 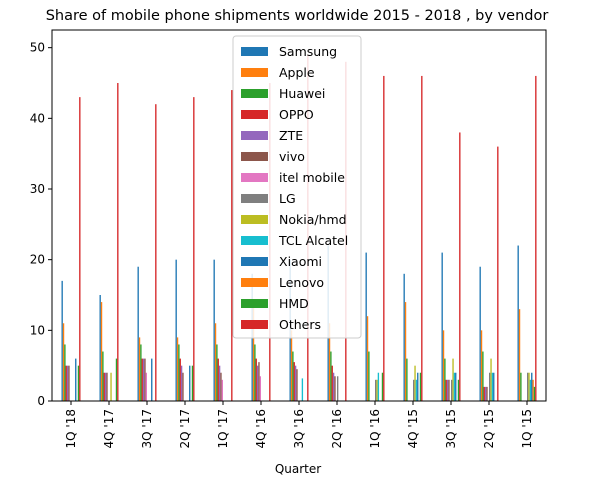 I want to click on legend-label-xiaomi: Xiaomi, so click(x=300, y=261).